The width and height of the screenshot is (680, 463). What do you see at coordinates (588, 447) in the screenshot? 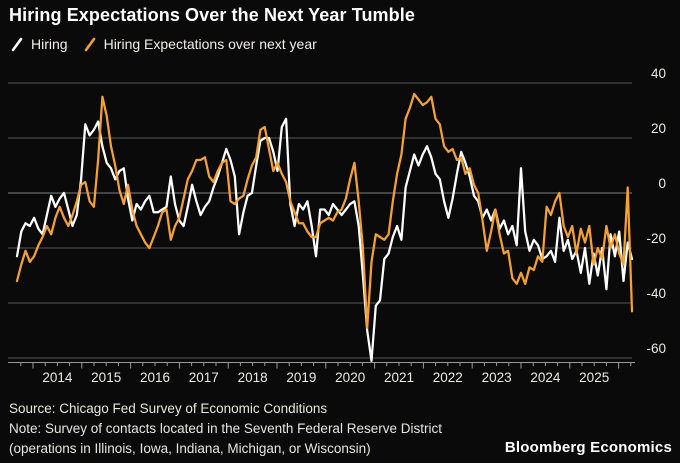
I see `brand-credit: Bloomberg Economics` at bounding box center [588, 447].